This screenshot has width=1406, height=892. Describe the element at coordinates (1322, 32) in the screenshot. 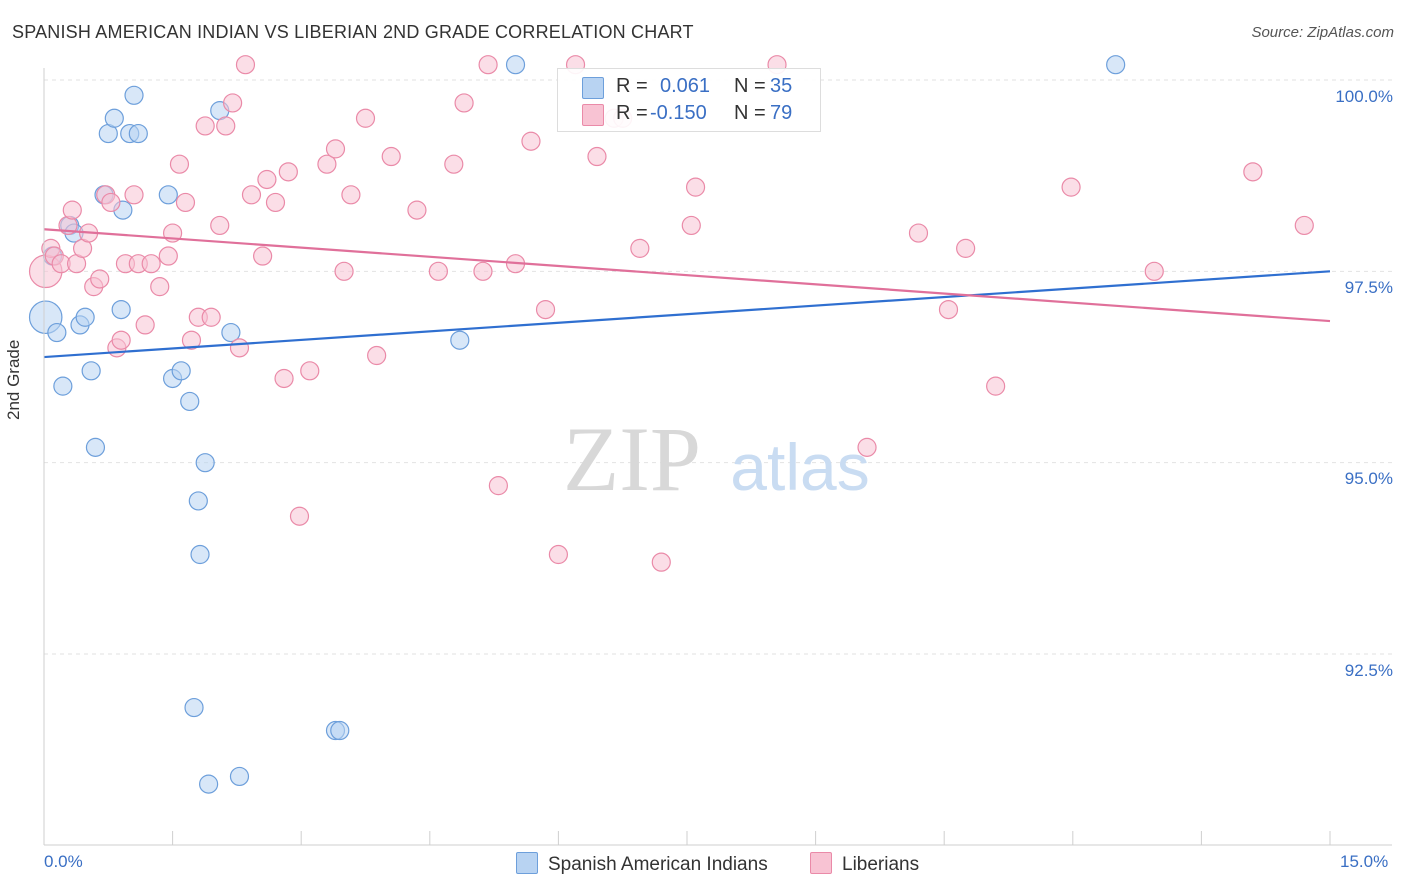

I see `source-label: Source: ZipAtlas.com` at that location.